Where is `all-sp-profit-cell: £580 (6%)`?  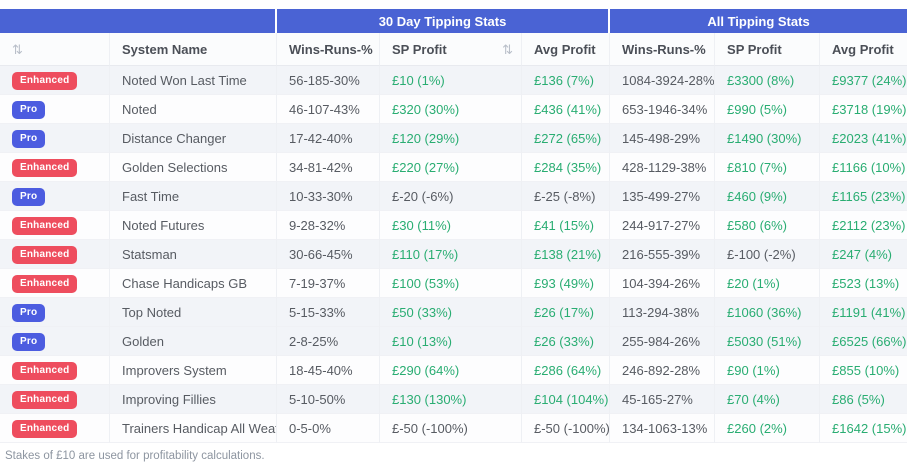
all-sp-profit-cell: £580 (6%) is located at coordinates (768, 225).